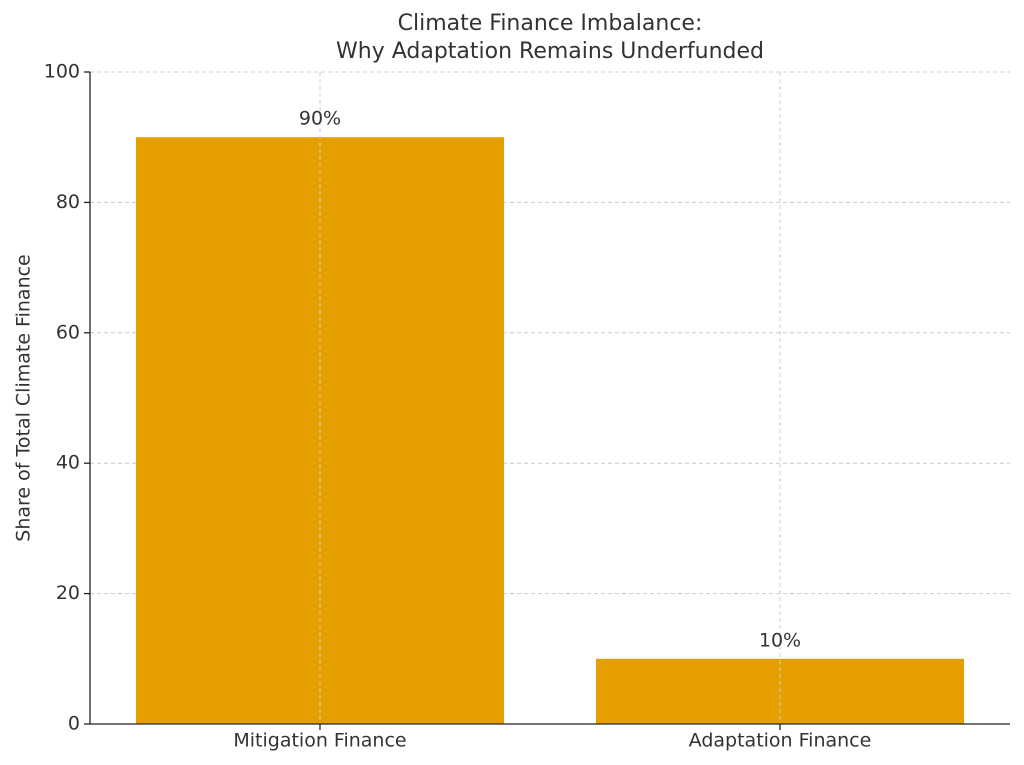  I want to click on y-tick-label: 40, so click(68, 463).